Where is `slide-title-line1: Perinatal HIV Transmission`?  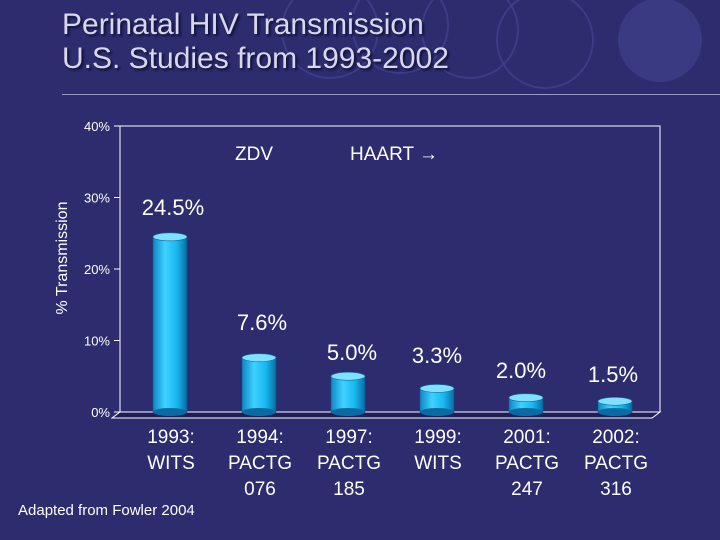
slide-title-line1: Perinatal HIV Transmission is located at coordinates (243, 24).